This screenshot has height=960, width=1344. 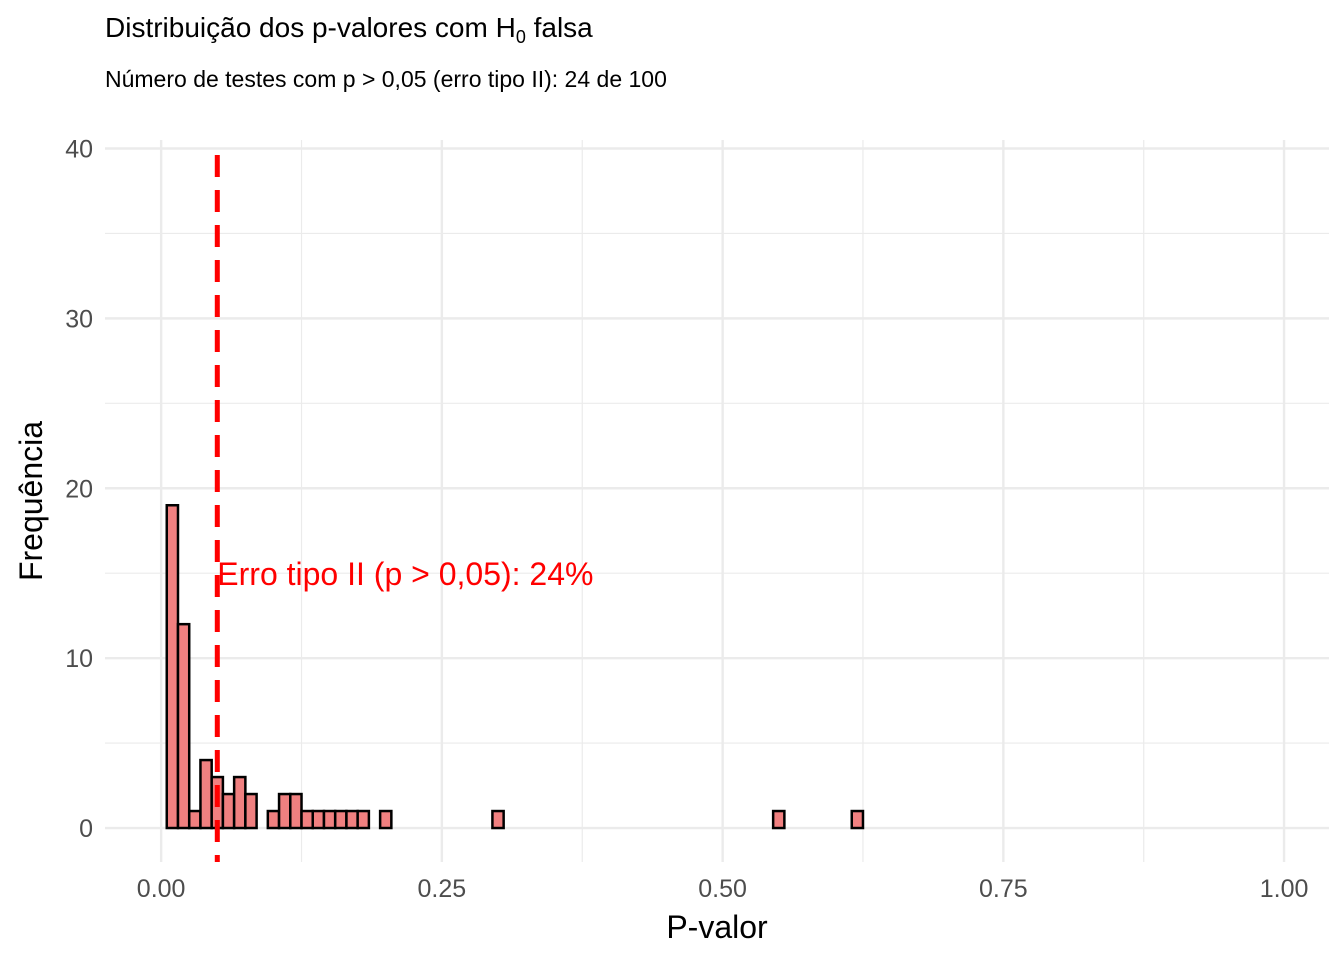 I want to click on annotation-label: Erro tipo II (p > 0,05): 24%, so click(x=405, y=574).